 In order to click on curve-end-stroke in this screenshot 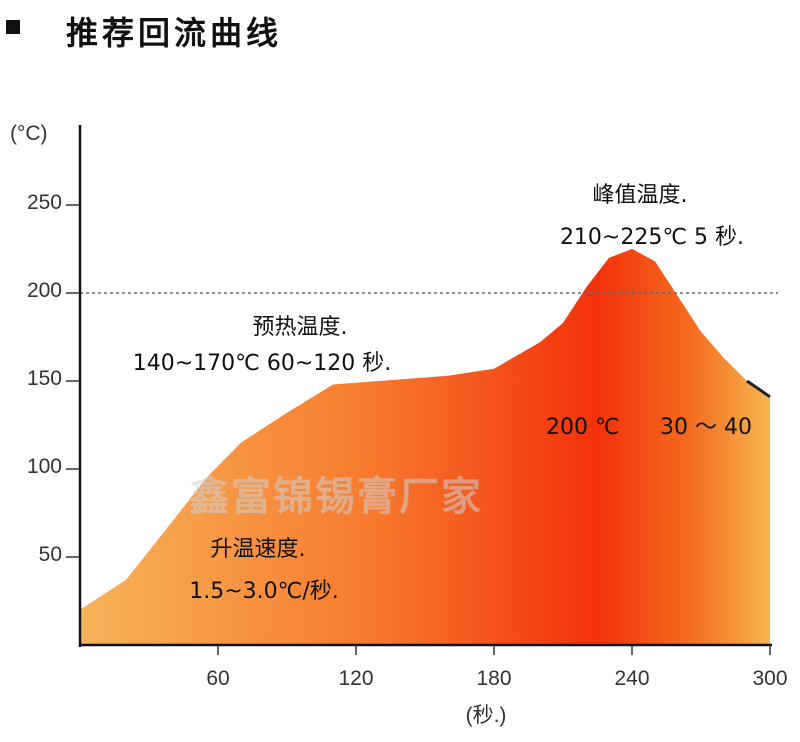, I will do `click(758, 389)`.